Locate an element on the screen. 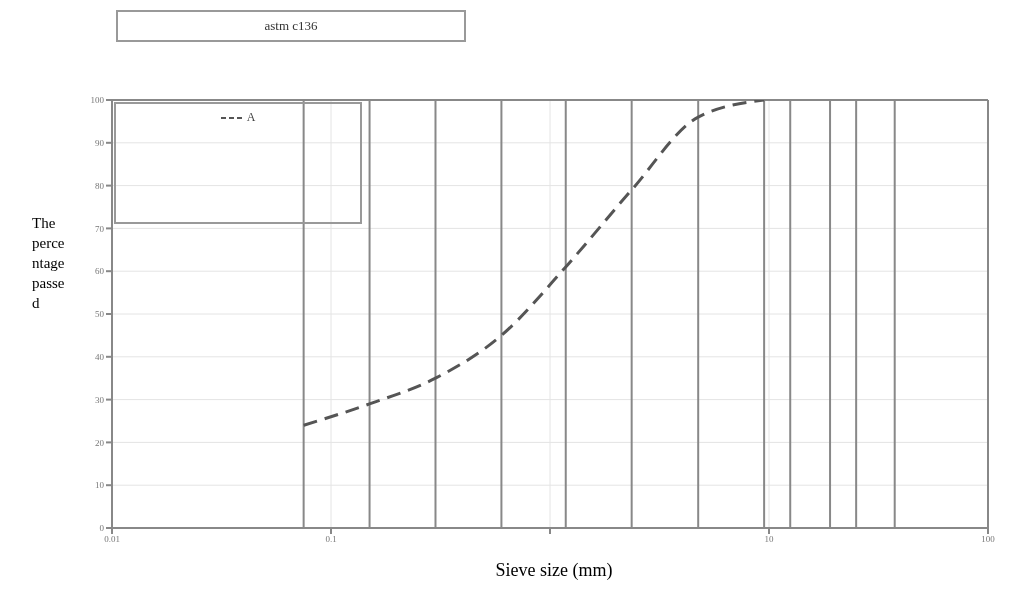 This screenshot has height=612, width=1013. y-tick-label: 20 is located at coordinates (100, 442).